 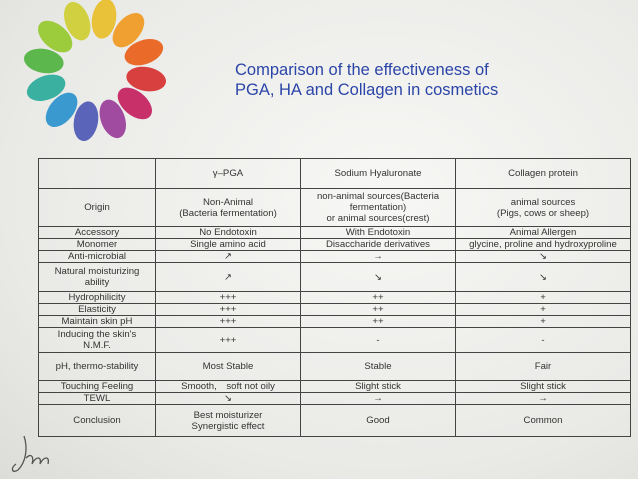 I want to click on table-row: Maintain skin pH +++ ++ +, so click(x=334, y=321).